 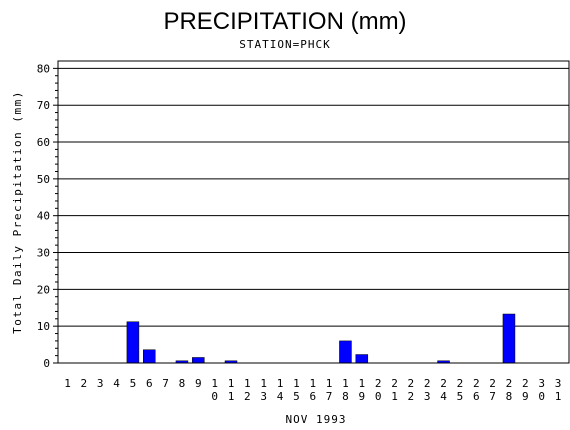 I want to click on x-tick-label-day-15: 1, so click(x=296, y=383).